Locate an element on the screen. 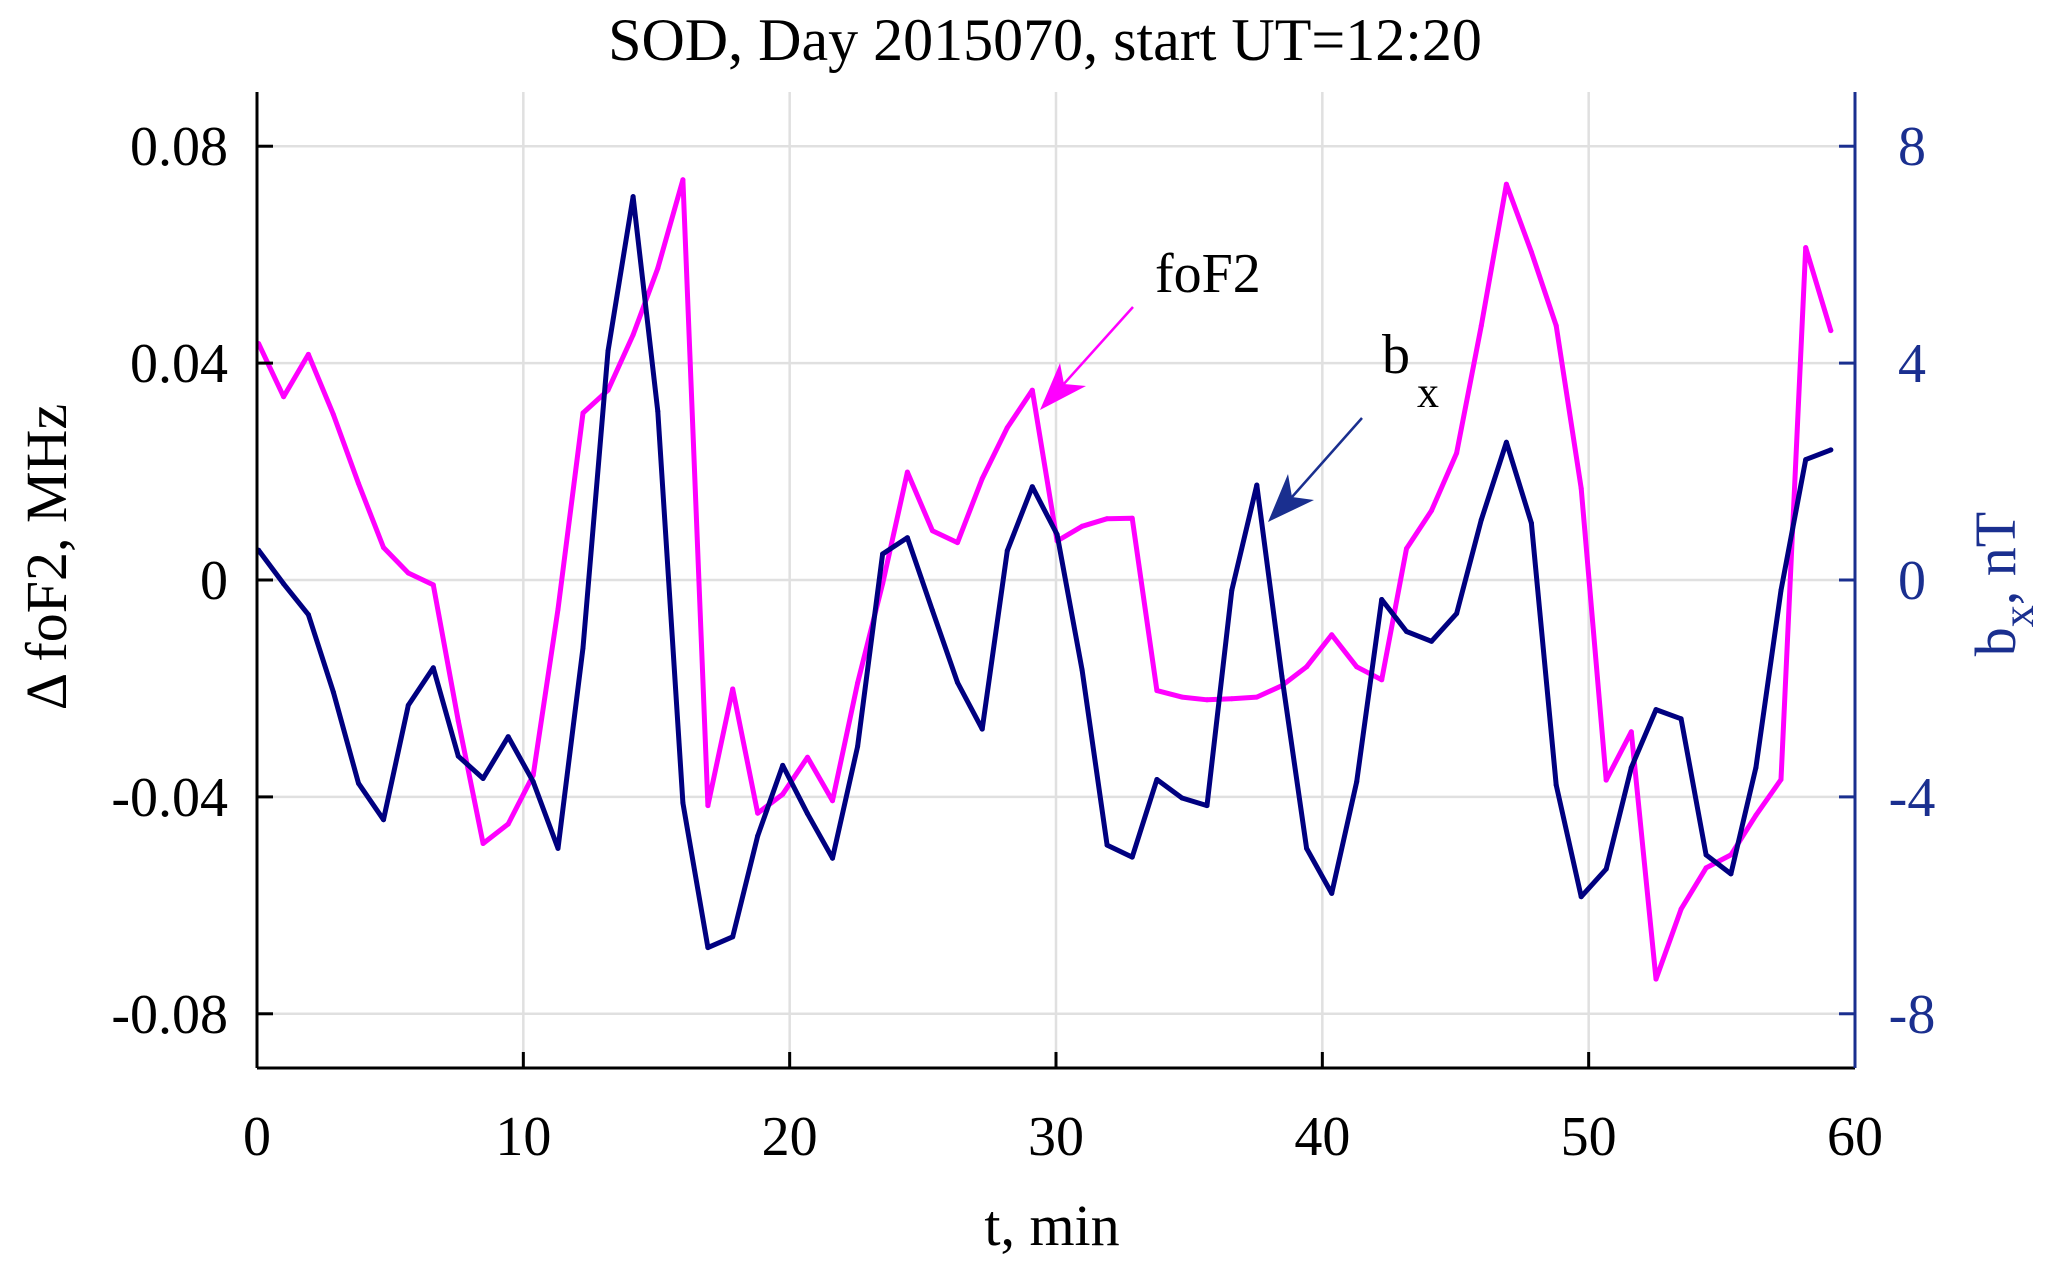 The image size is (2067, 1269). annotation-fof2-arrowhead-icon is located at coordinates (1063, 386).